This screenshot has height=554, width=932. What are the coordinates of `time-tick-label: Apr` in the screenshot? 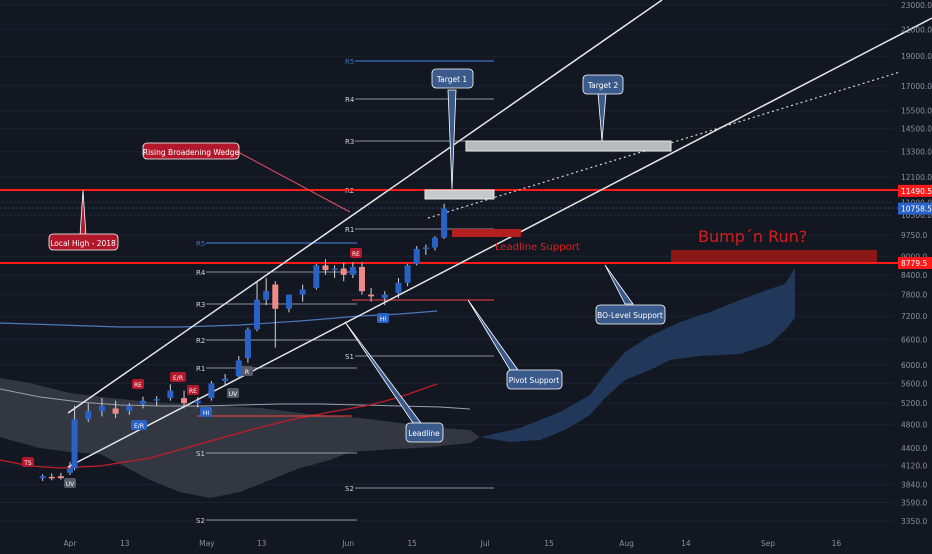 It's located at (71, 543).